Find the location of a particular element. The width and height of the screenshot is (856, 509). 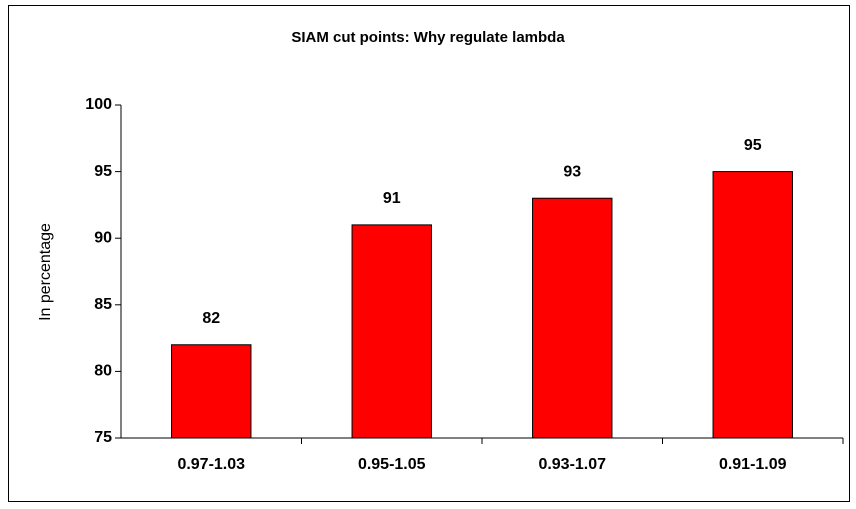

y-tick-label: 80 is located at coordinates (103, 371).